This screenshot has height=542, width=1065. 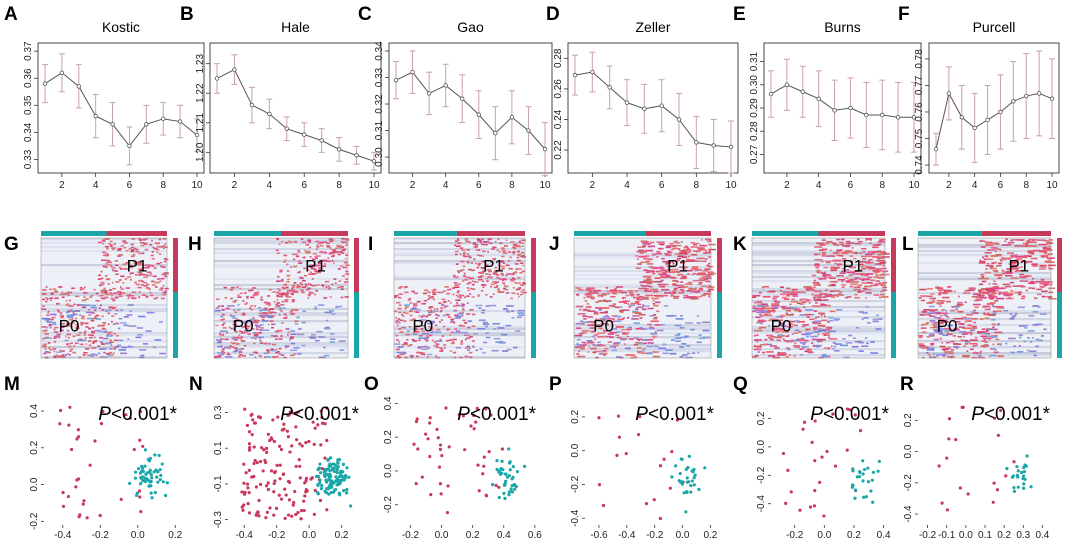 I want to click on cluster-label-p1: P1, so click(x=852, y=266).